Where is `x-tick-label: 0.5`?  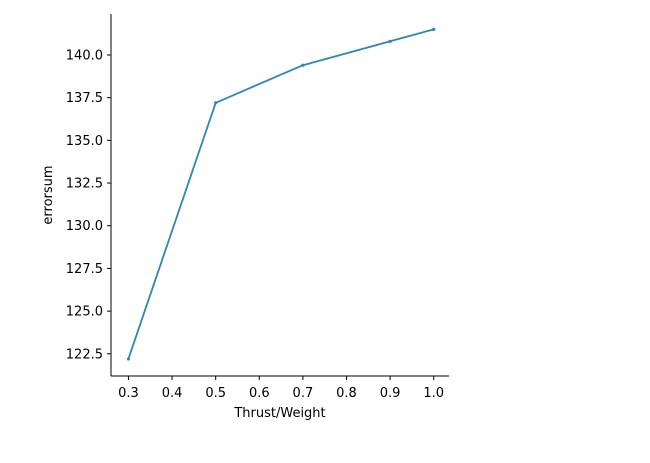 x-tick-label: 0.5 is located at coordinates (215, 393).